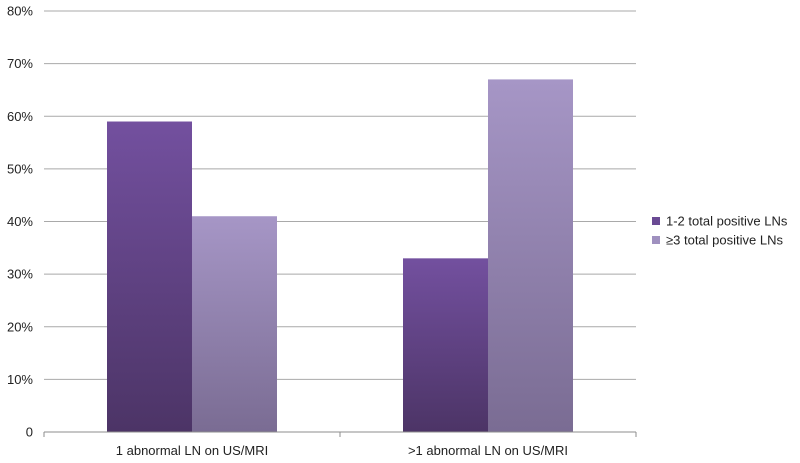 The image size is (800, 463). What do you see at coordinates (192, 450) in the screenshot?
I see `x-category-label: 1 abnormal LN on US/MRI` at bounding box center [192, 450].